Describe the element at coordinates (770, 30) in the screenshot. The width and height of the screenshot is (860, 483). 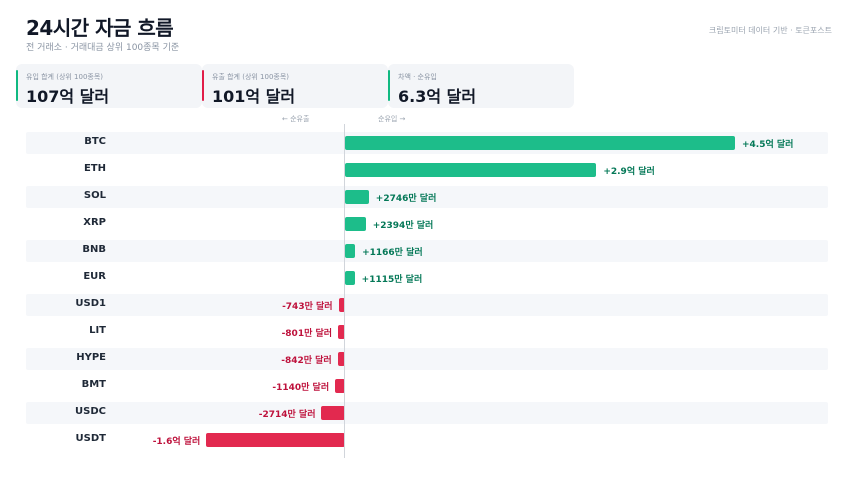
I see `source-credit: 크립토미터 데이터 기반 · 토큰포스트` at that location.